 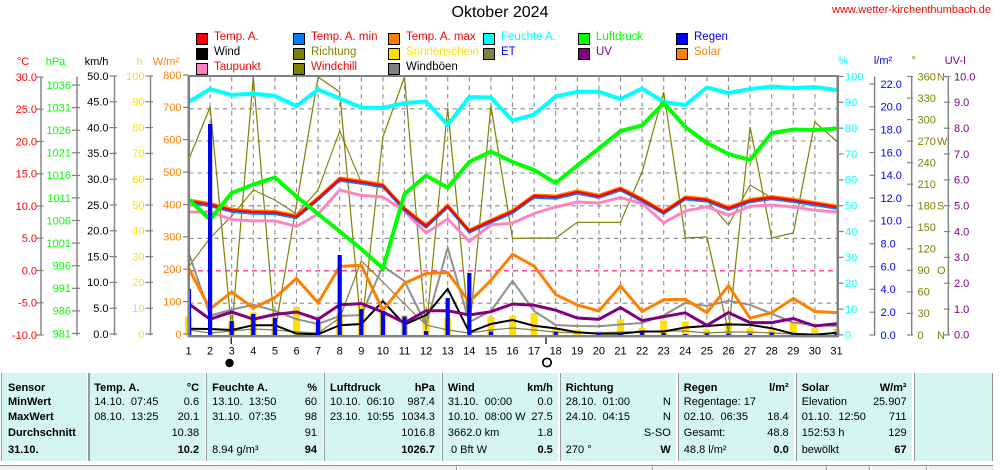 I want to click on svg-text: 240, so click(x=927, y=163).